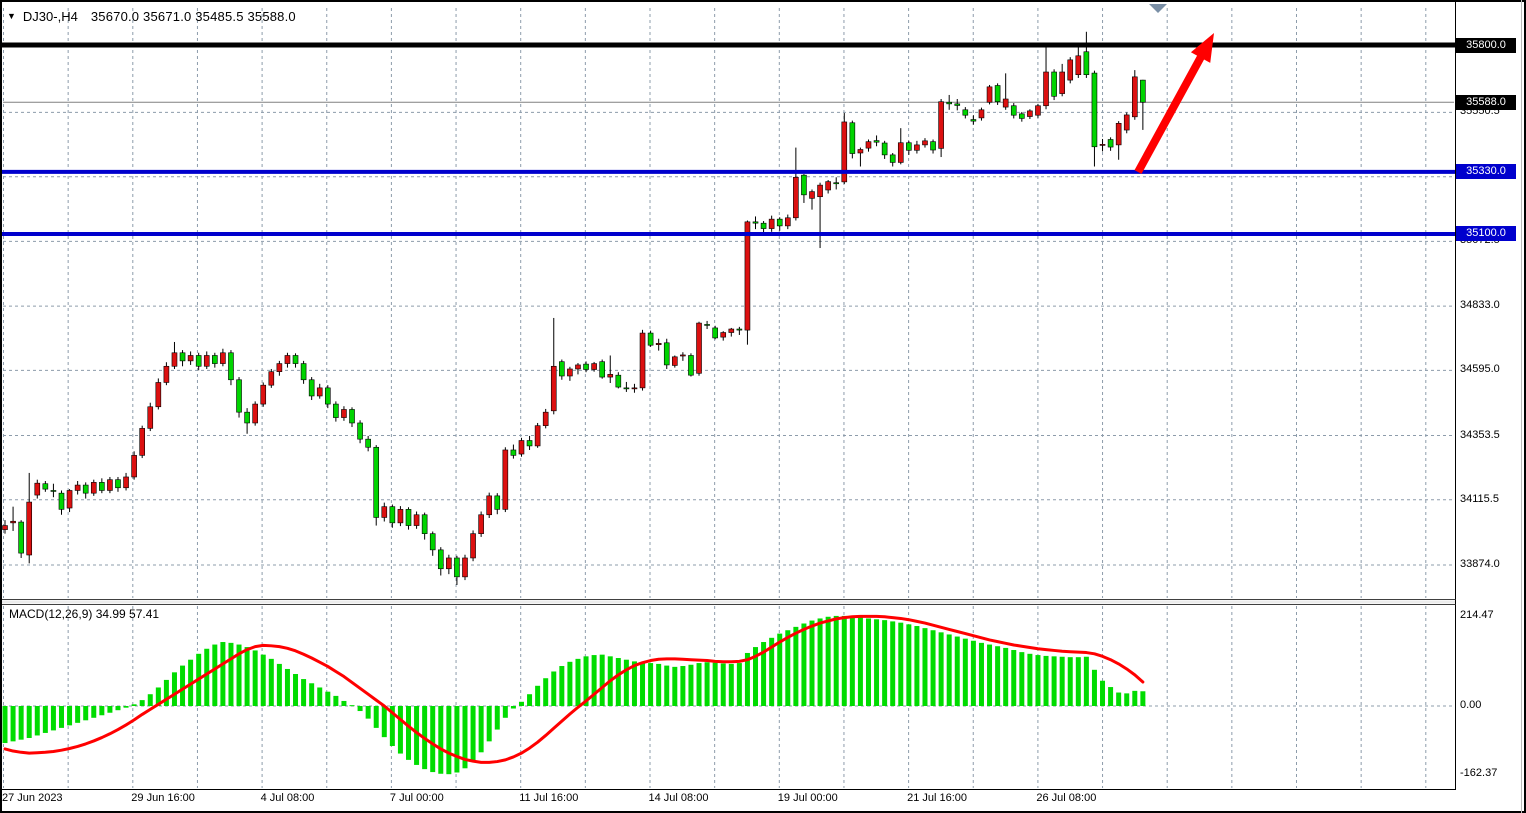 This screenshot has width=1526, height=813. What do you see at coordinates (32, 798) in the screenshot?
I see `time-axis-label: 27 Jun 2023` at bounding box center [32, 798].